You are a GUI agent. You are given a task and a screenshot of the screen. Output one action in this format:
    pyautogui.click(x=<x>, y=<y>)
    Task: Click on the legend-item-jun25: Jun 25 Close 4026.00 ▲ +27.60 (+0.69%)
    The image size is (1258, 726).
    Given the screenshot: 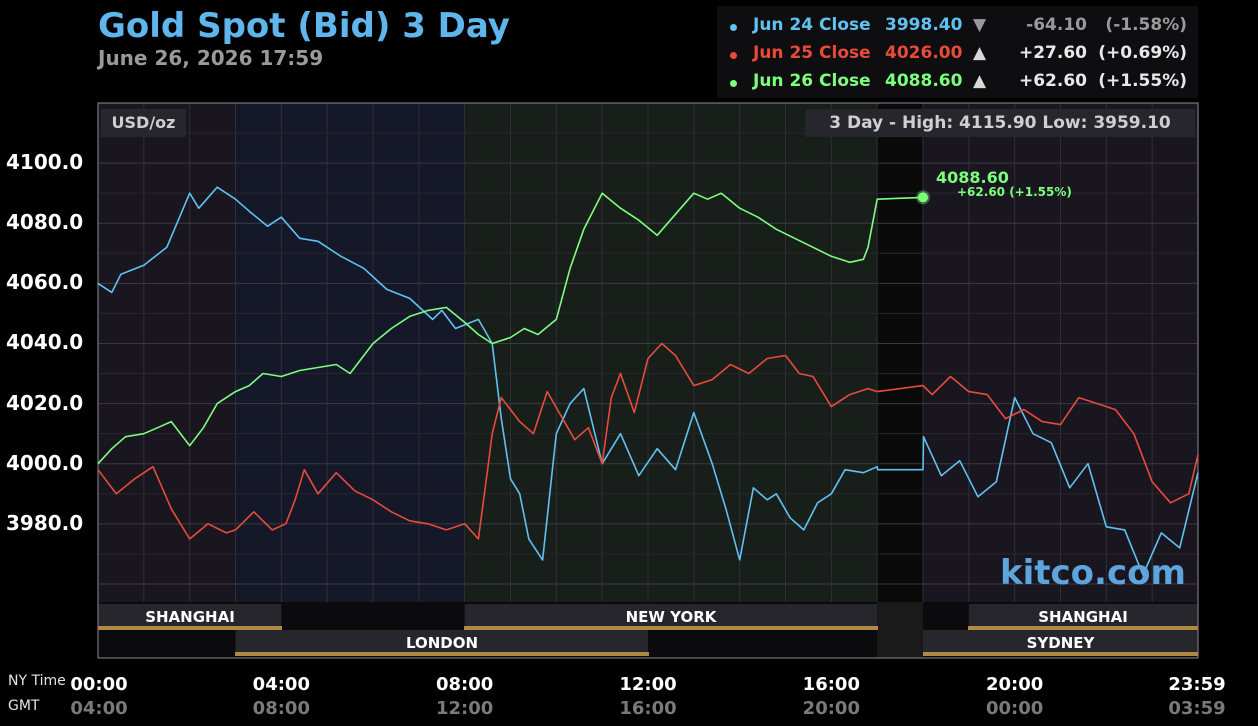 What is the action you would take?
    pyautogui.click(x=957, y=54)
    